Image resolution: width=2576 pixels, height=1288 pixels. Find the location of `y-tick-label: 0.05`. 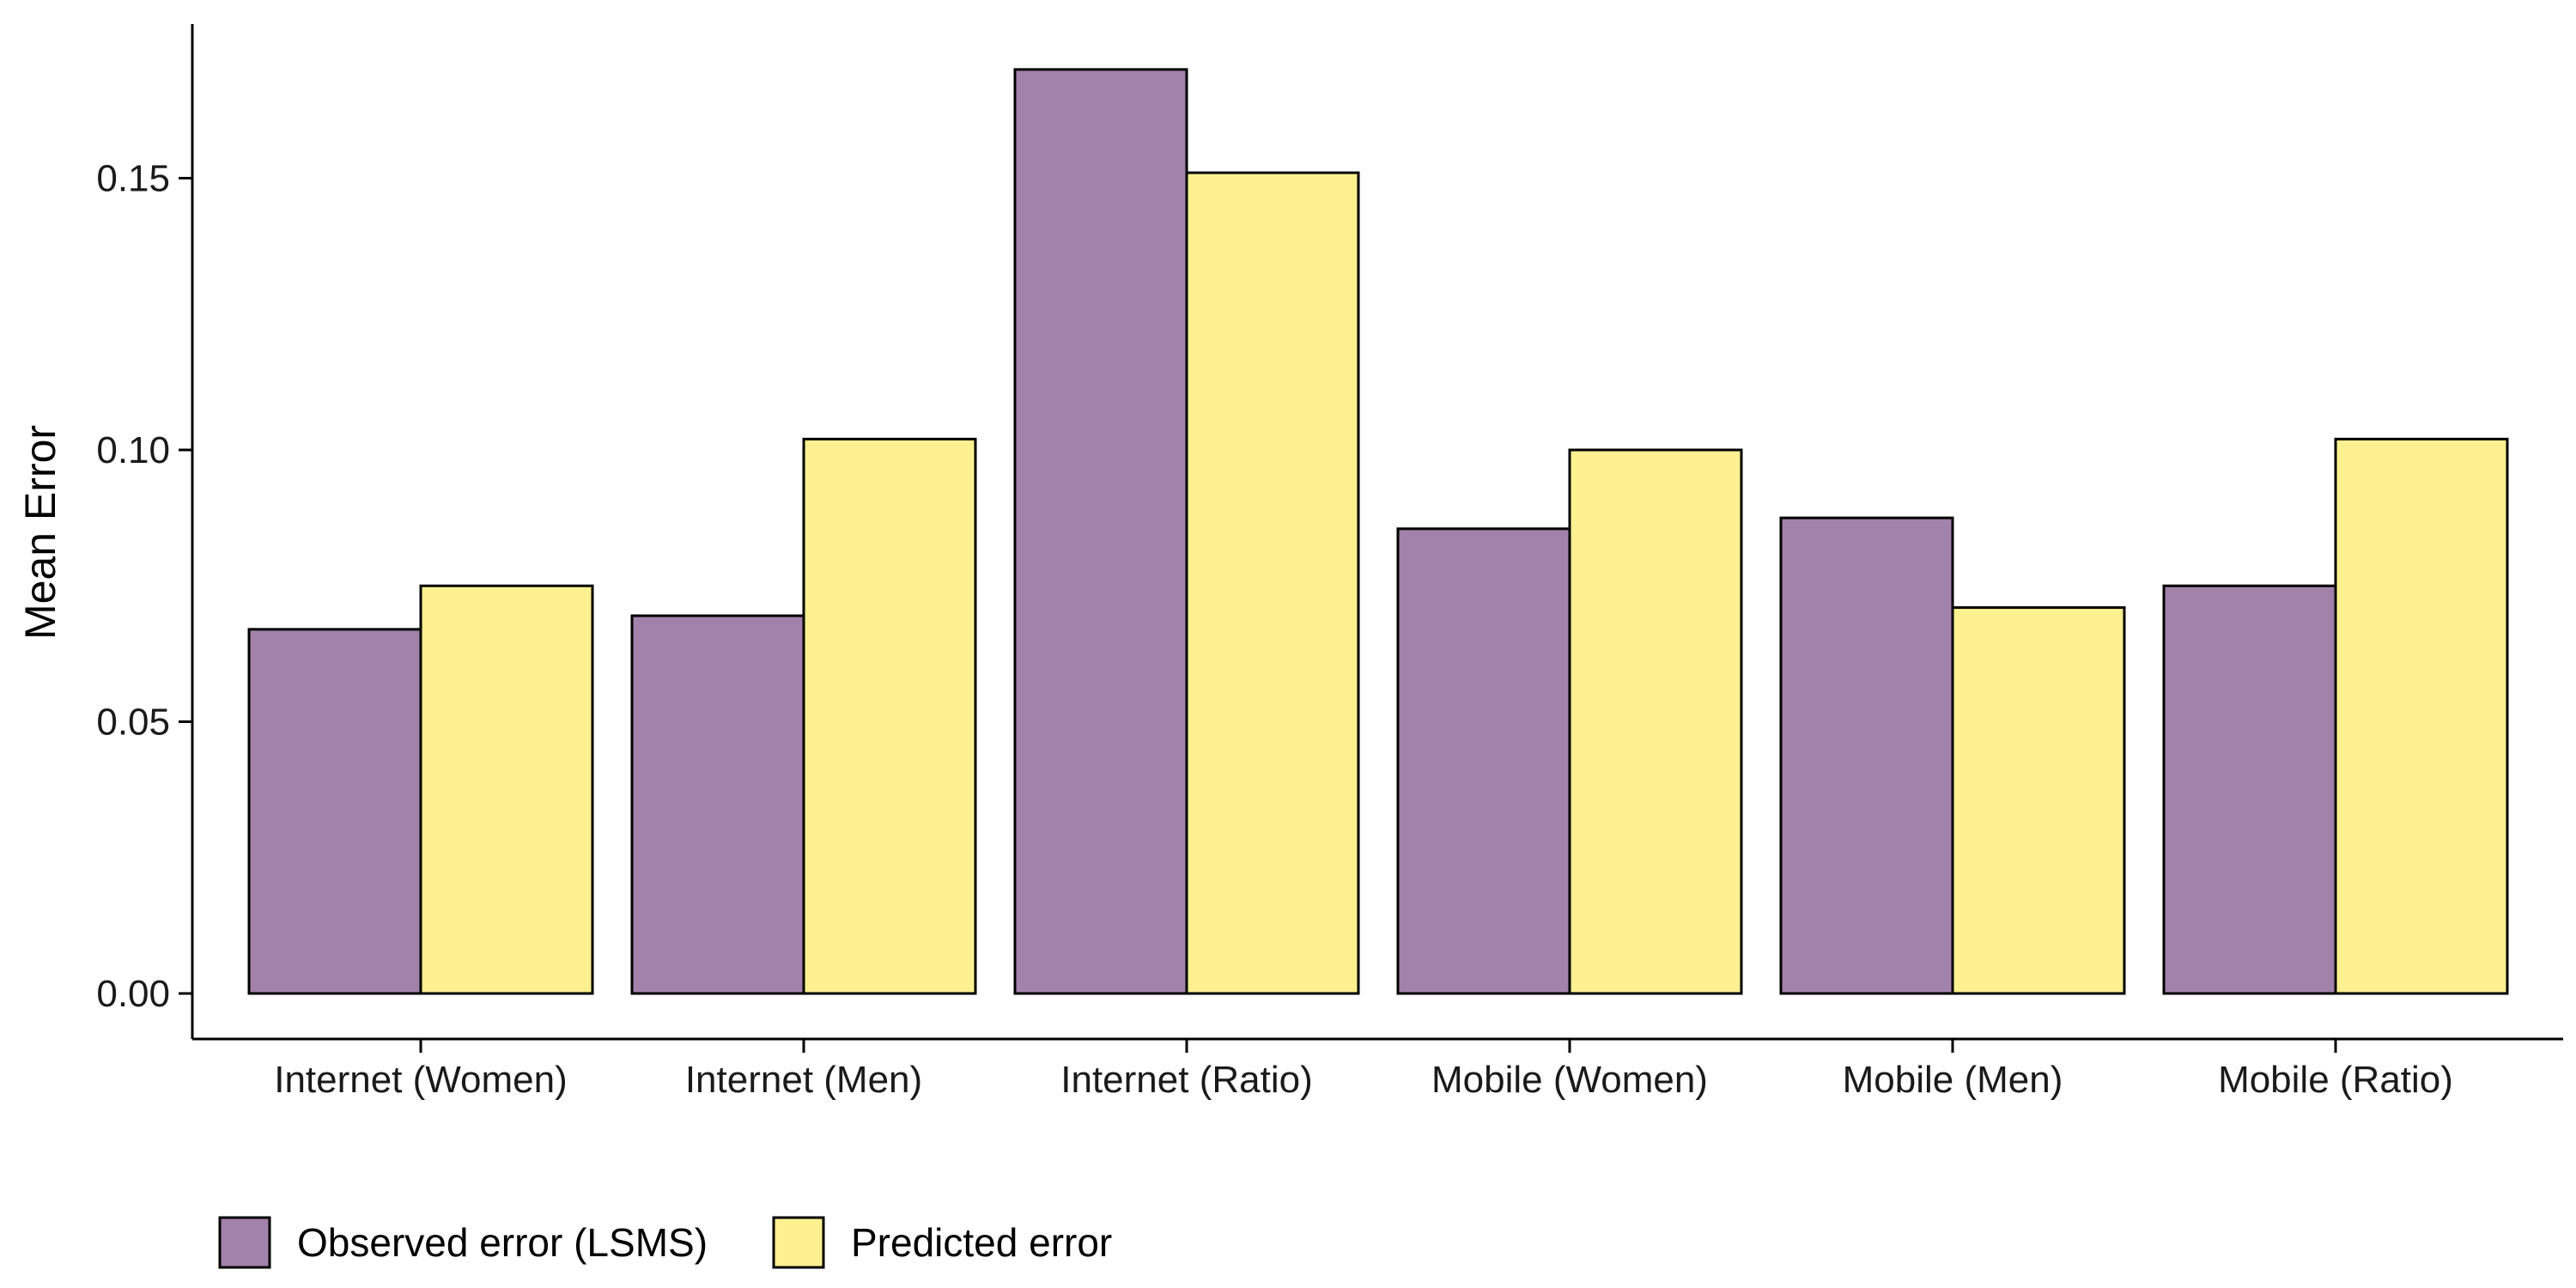

y-tick-label: 0.05 is located at coordinates (133, 723).